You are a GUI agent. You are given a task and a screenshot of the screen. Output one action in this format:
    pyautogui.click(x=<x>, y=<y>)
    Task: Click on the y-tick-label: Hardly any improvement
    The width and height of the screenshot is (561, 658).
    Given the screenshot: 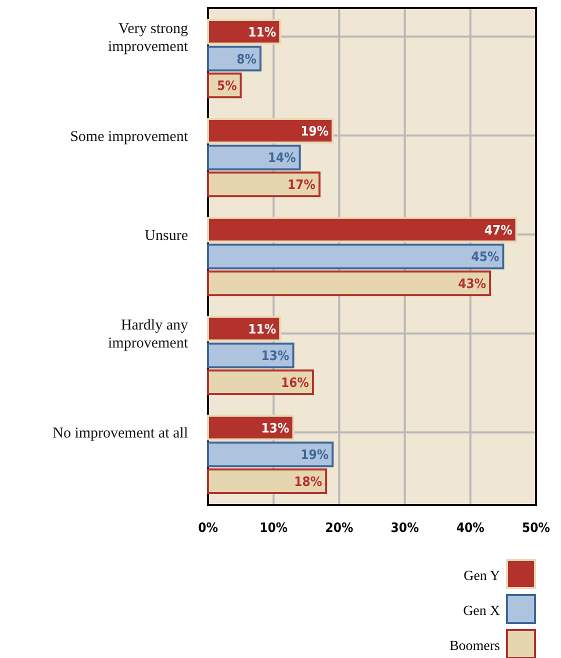 What is the action you would take?
    pyautogui.click(x=148, y=335)
    